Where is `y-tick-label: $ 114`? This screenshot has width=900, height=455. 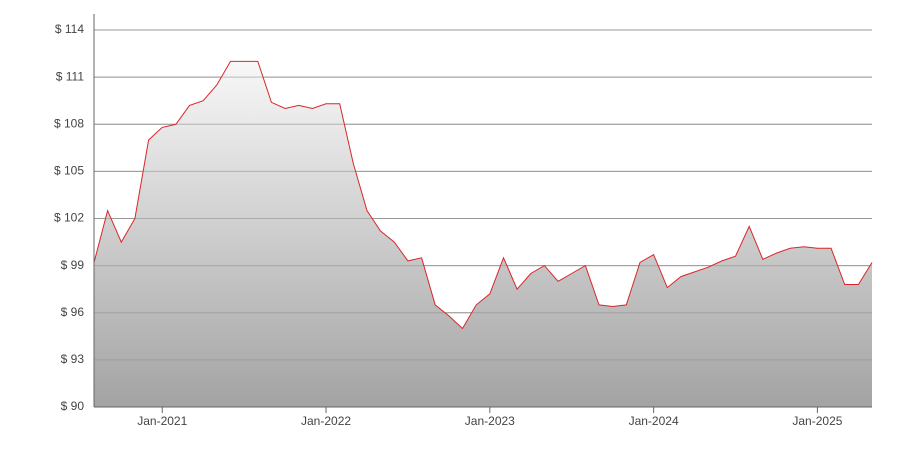
y-tick-label: $ 114 is located at coordinates (69, 29).